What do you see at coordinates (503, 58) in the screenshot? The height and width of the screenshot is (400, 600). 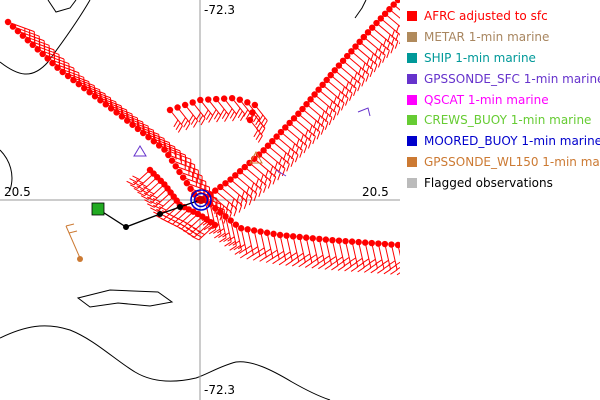 I see `legend-item-ship: SHIP 1-min marine` at bounding box center [503, 58].